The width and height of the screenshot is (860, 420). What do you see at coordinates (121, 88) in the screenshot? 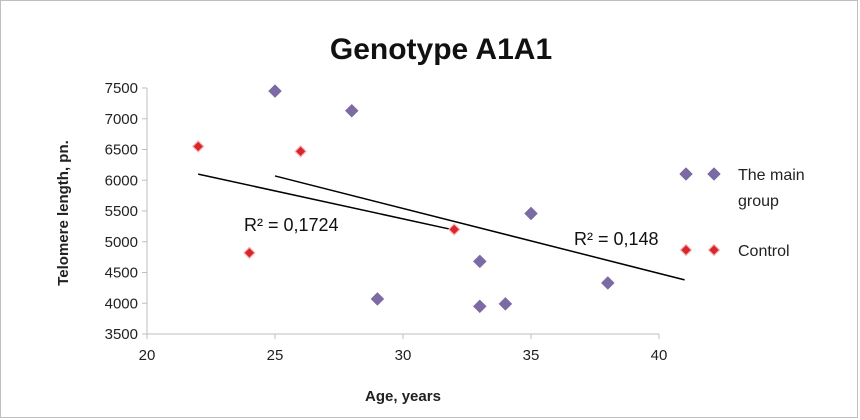
I see `y-tick-label: 7500` at bounding box center [121, 88].